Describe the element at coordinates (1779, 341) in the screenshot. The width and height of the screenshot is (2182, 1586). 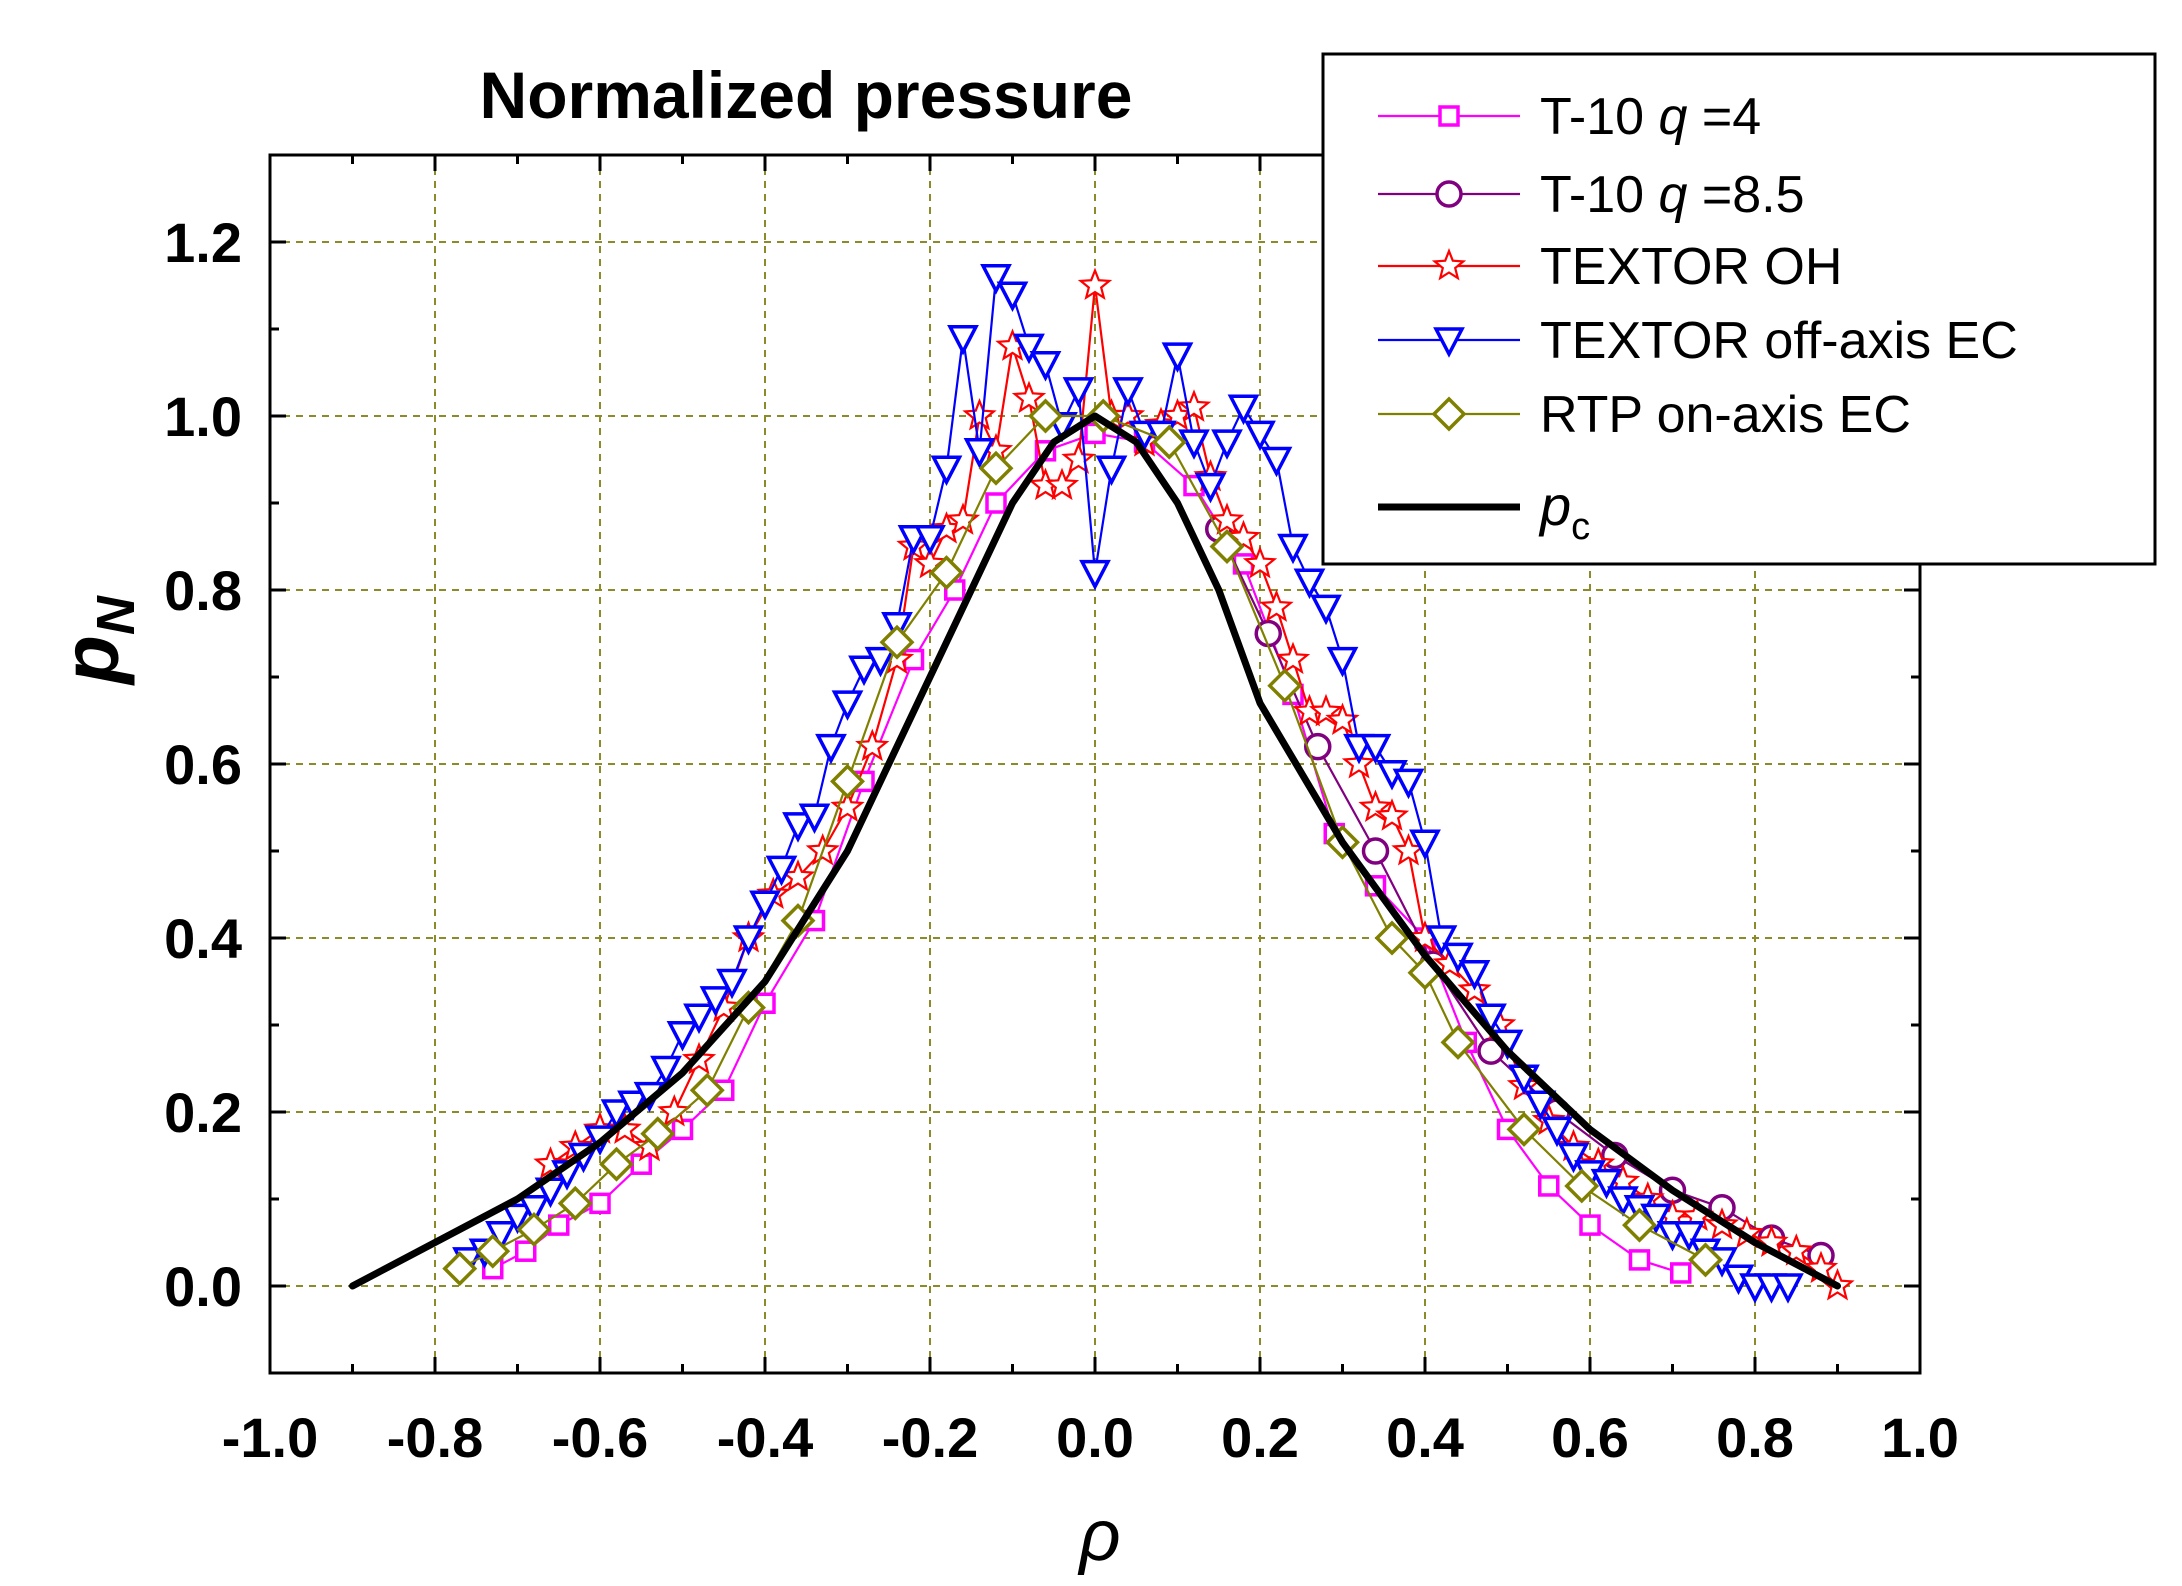
I see `legend-label: TEXTOR off-axis EC` at that location.